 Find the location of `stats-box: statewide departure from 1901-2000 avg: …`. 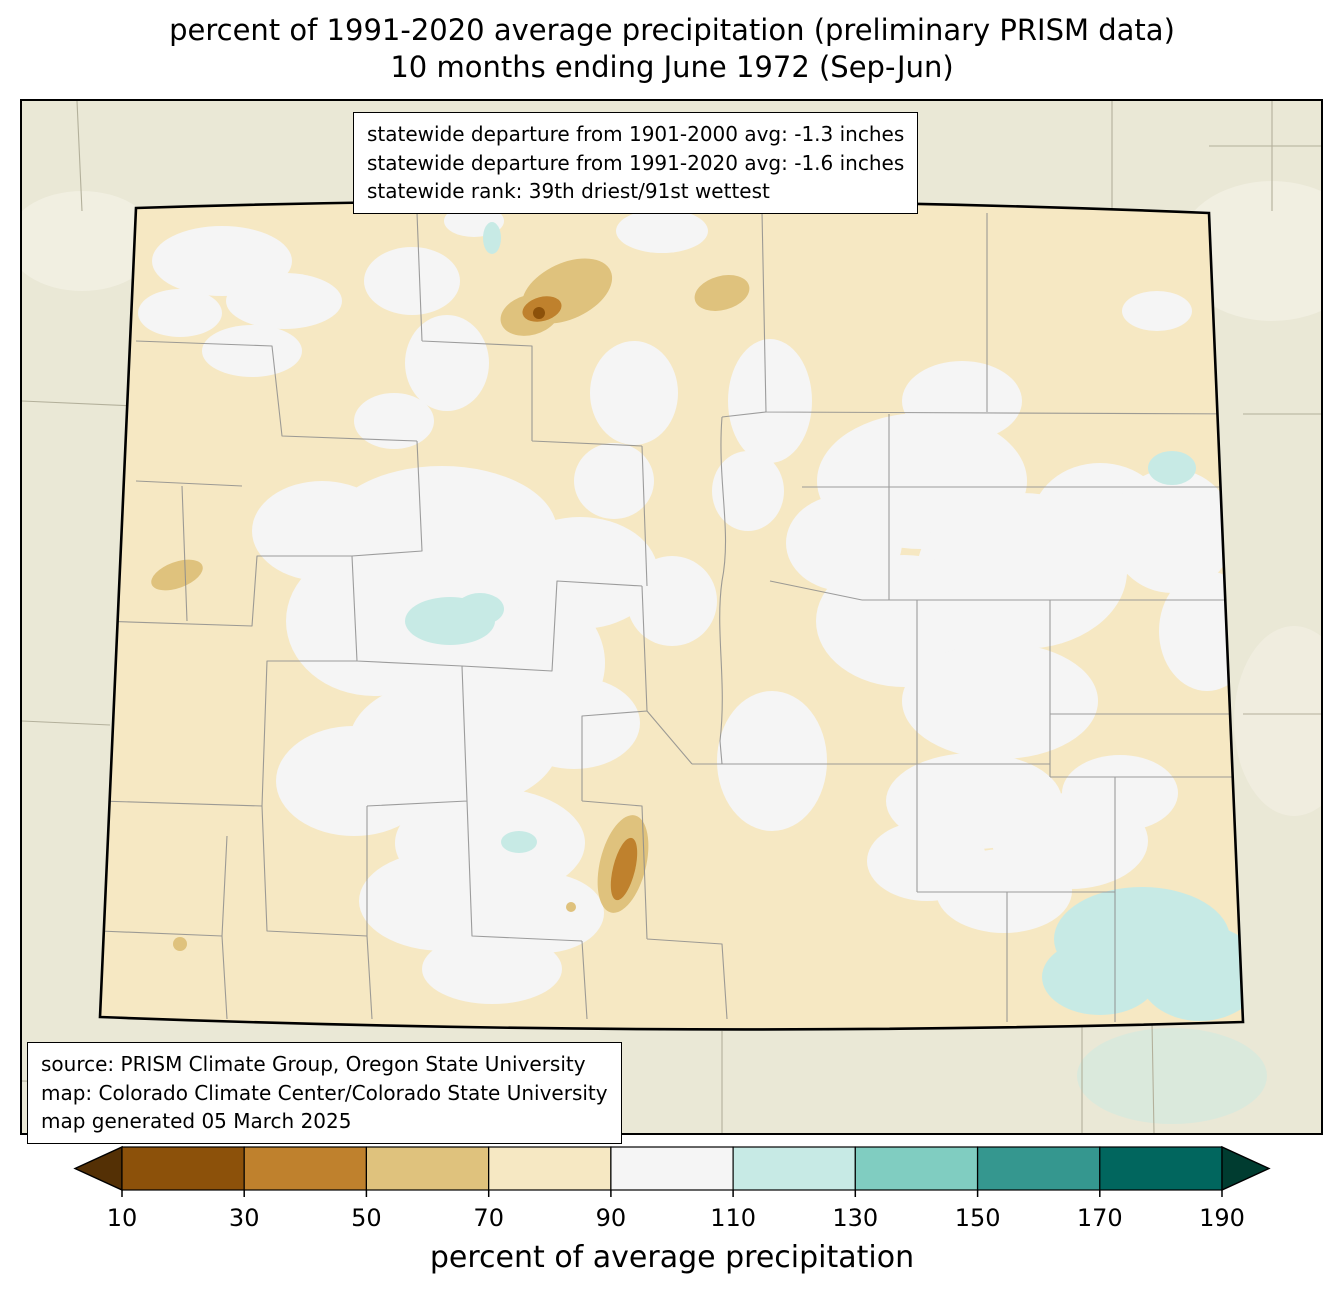

stats-box: statewide departure from 1901-2000 avg: … is located at coordinates (636, 163).